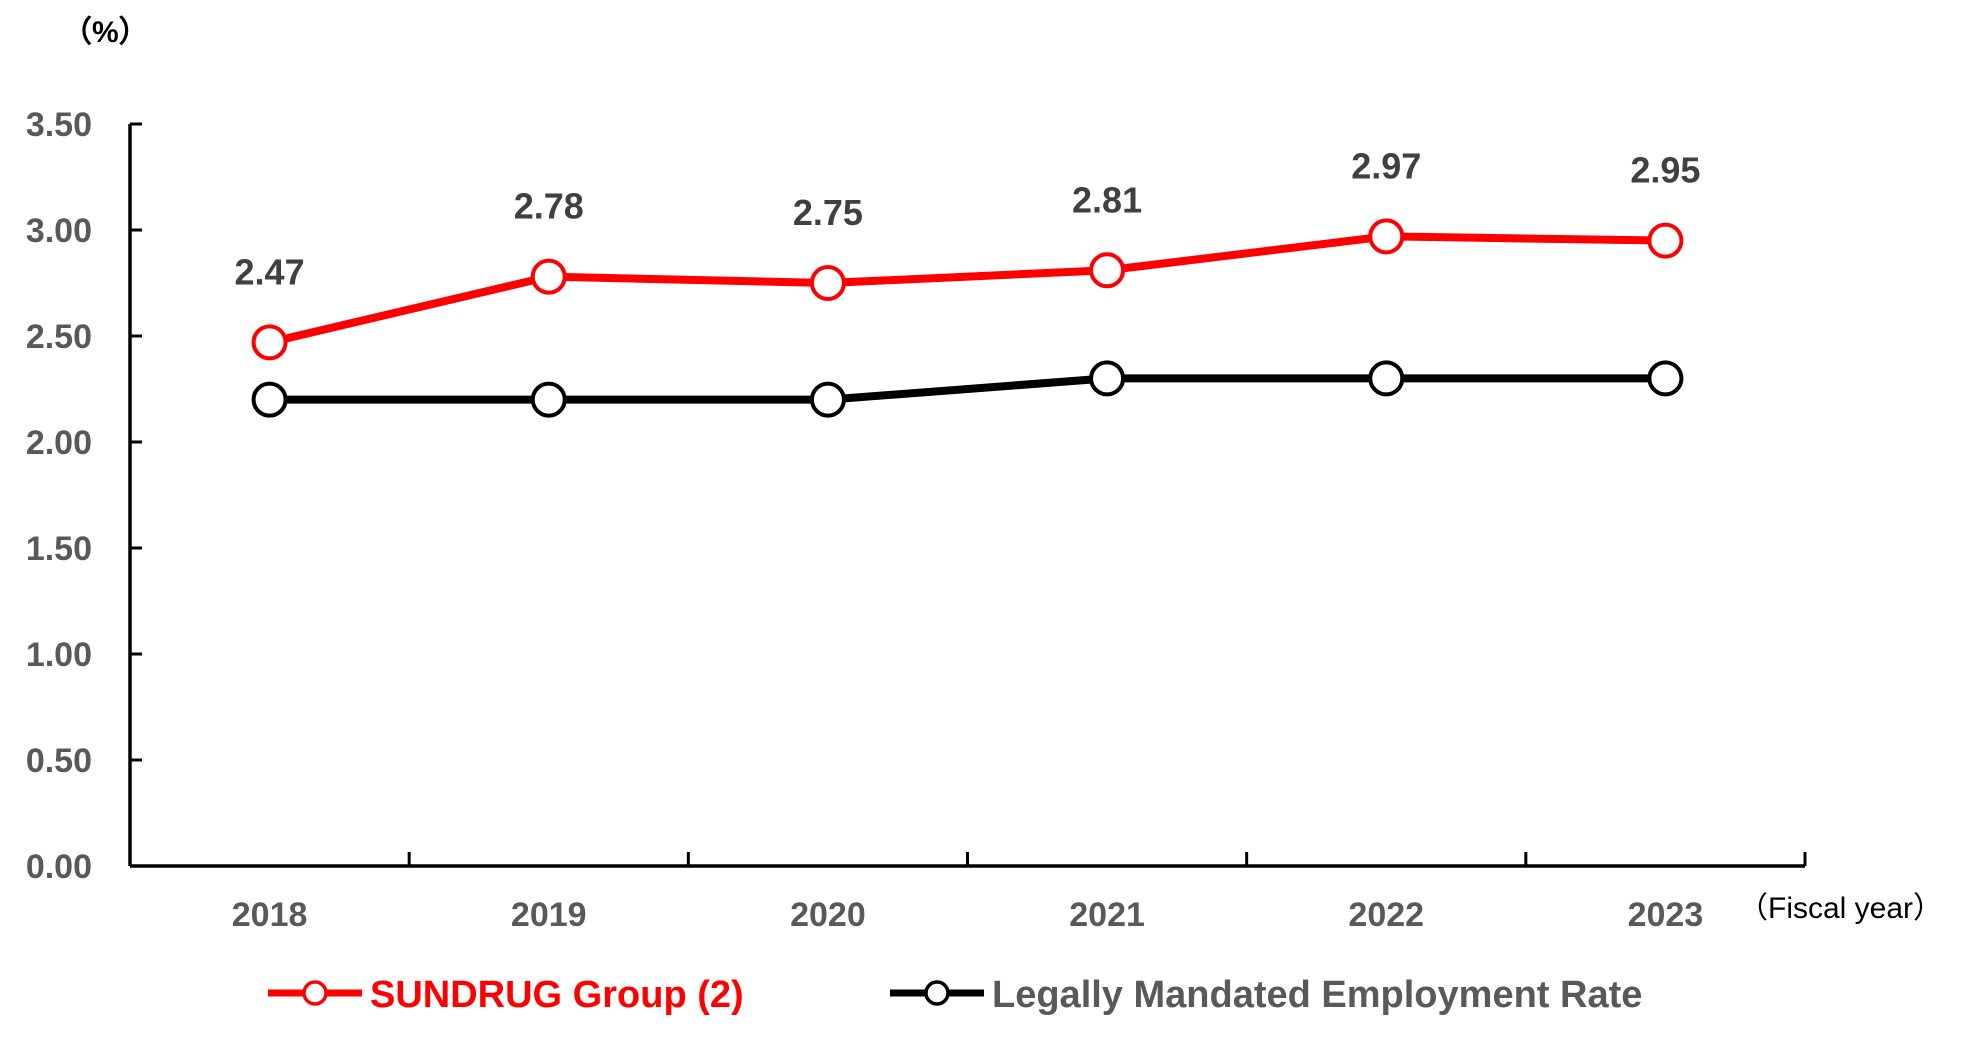 Image resolution: width=1985 pixels, height=1052 pixels. What do you see at coordinates (968, 218) in the screenshot?
I see `data-labels: 2.47 2.78 2.75 2.81 2.97 2.95` at bounding box center [968, 218].